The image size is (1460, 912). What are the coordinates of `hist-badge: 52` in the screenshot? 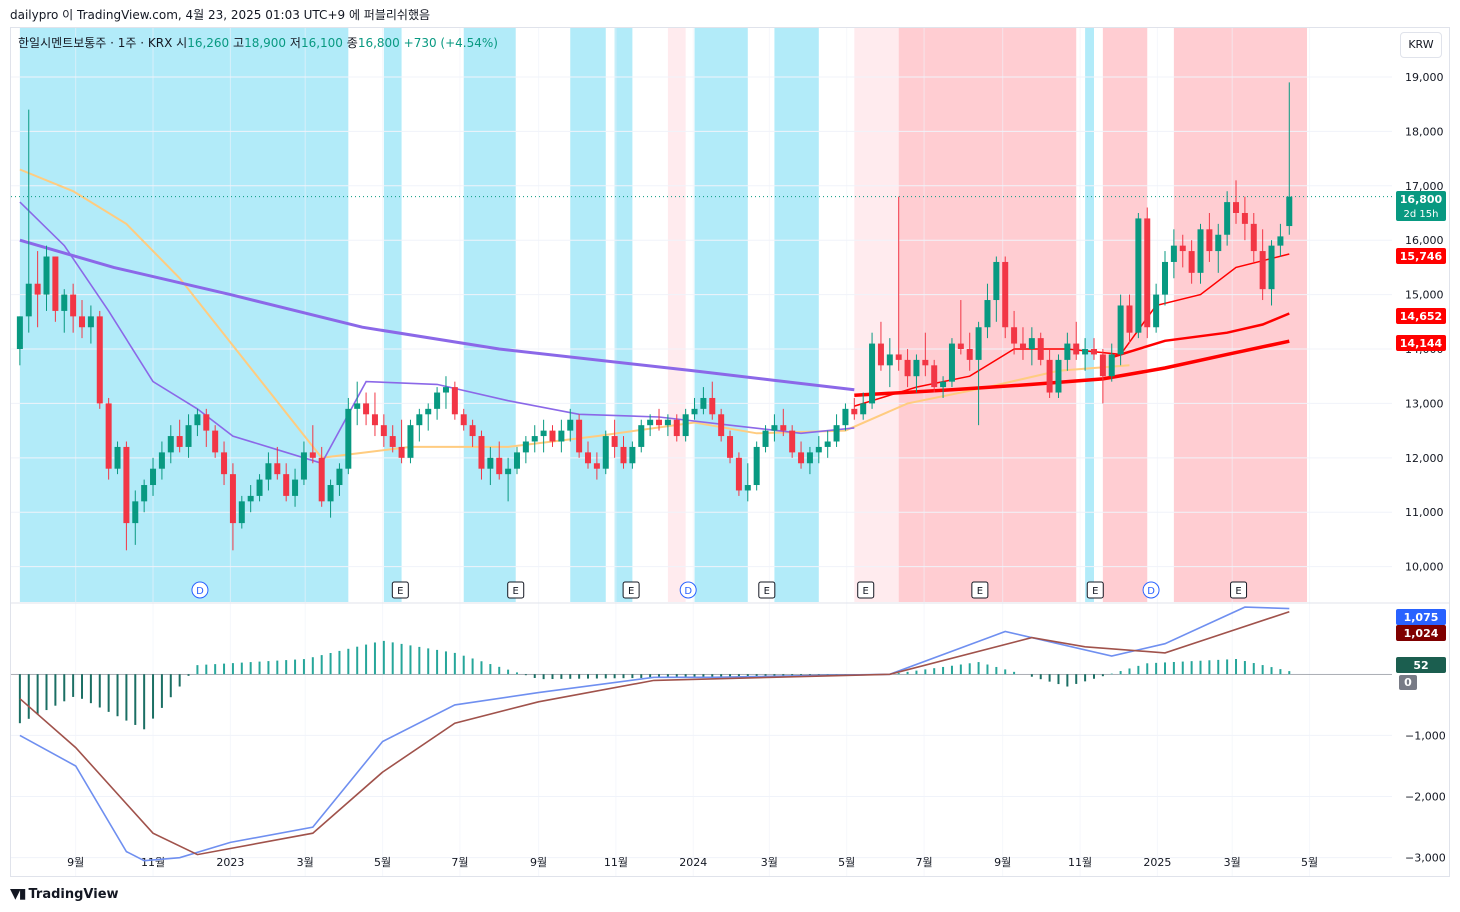 It's located at (1420, 665).